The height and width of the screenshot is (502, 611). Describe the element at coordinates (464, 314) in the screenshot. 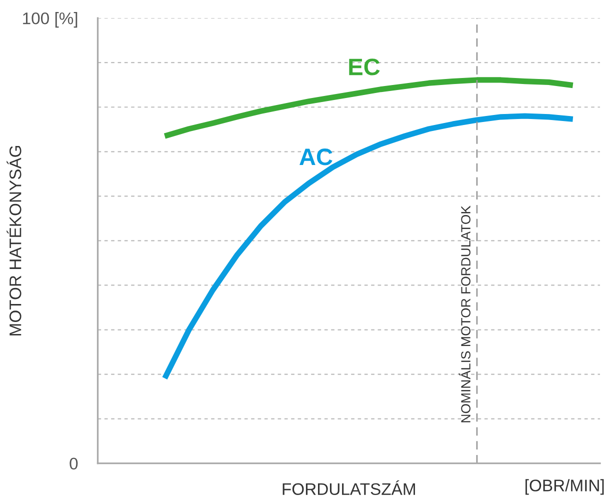

I see `annotation: NOMINÁLIS MOTOR FORDULATOK` at that location.